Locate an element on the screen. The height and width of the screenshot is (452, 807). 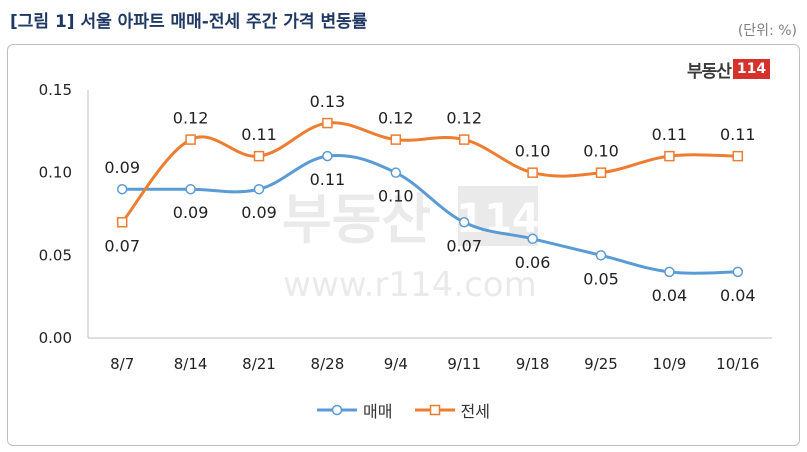
x-tick-label: 9/18 is located at coordinates (533, 364).